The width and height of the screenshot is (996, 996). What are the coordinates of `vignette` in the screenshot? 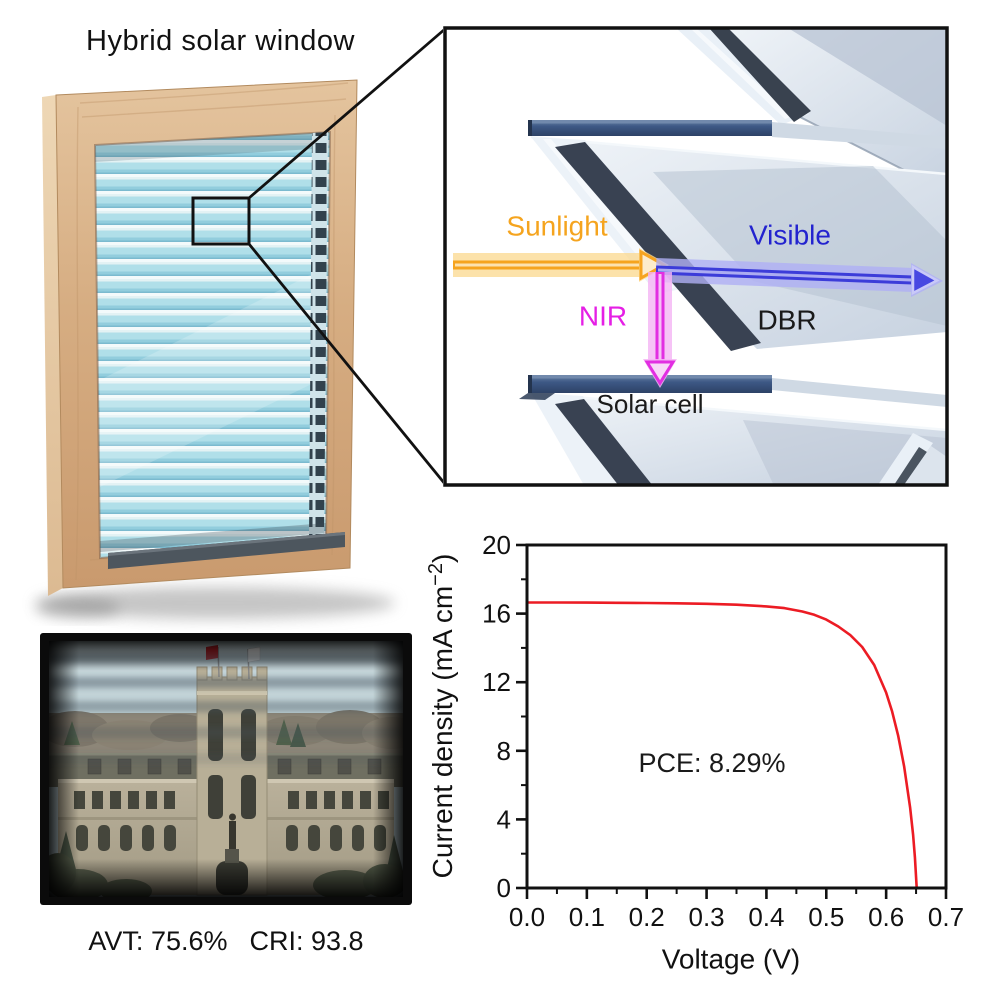 It's located at (226, 769).